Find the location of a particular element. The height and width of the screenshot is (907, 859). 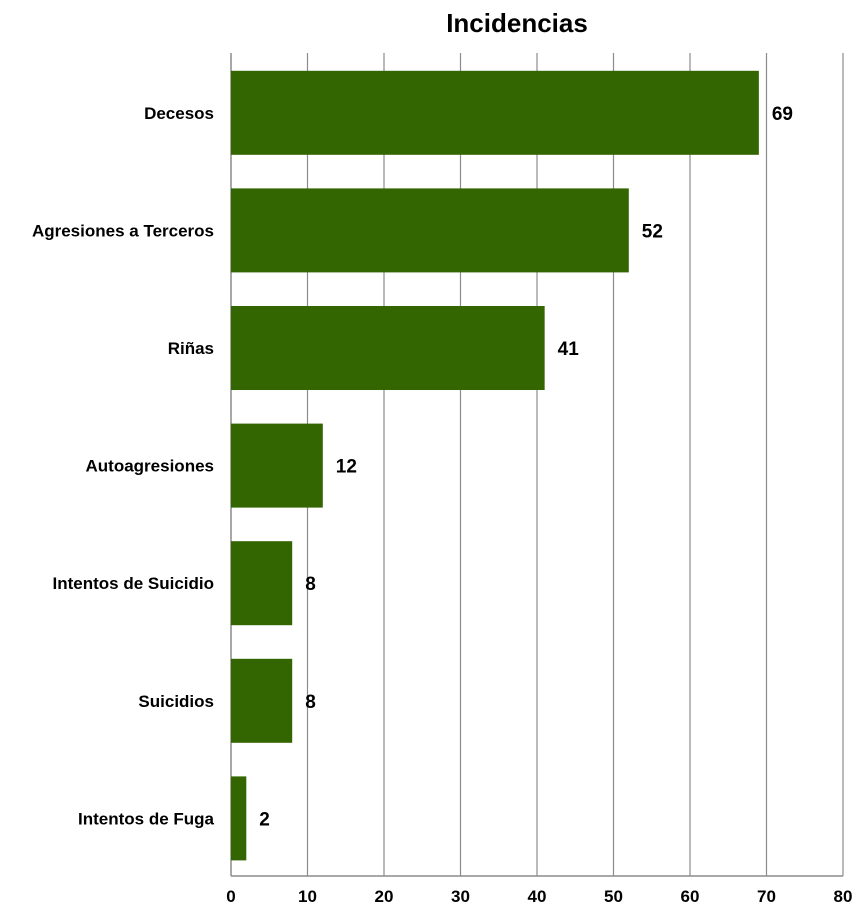

value-label-2: 52 is located at coordinates (652, 231).